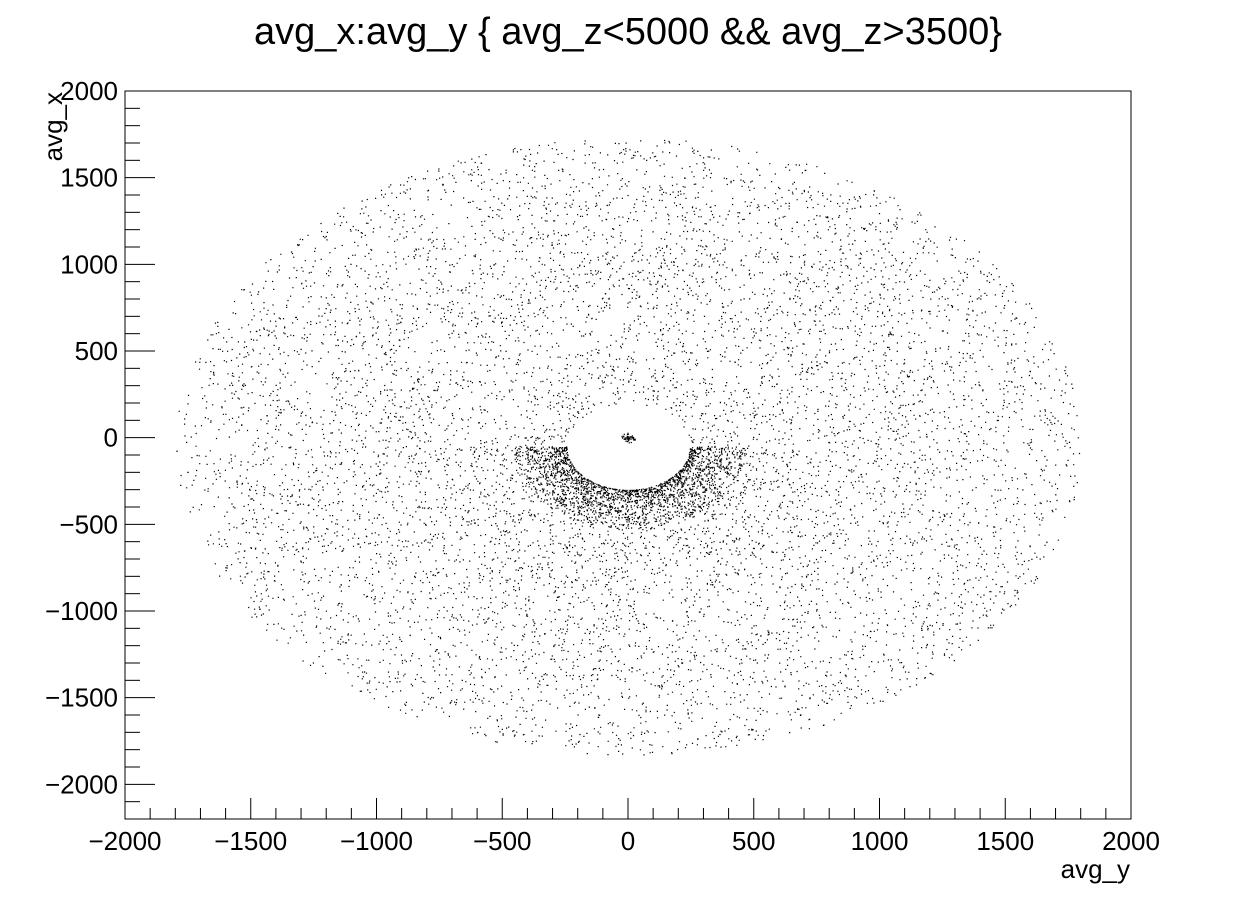 The height and width of the screenshot is (912, 1257). What do you see at coordinates (81, 611) in the screenshot?
I see `y-tick-label: −1000` at bounding box center [81, 611].